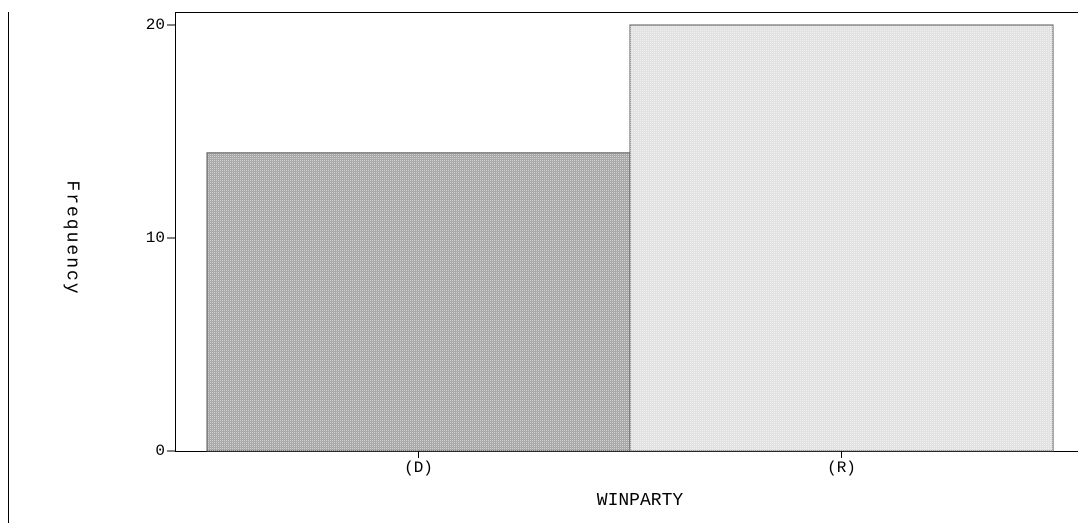  What do you see at coordinates (155, 238) in the screenshot?
I see `y-tick-label: 10` at bounding box center [155, 238].